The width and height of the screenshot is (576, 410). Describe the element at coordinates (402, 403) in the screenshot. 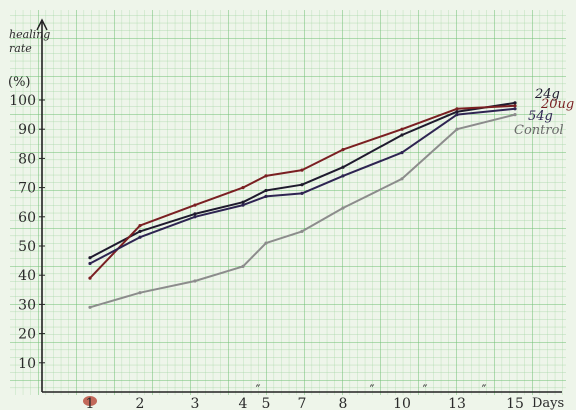

I see `x-tick-label: 10` at that location.